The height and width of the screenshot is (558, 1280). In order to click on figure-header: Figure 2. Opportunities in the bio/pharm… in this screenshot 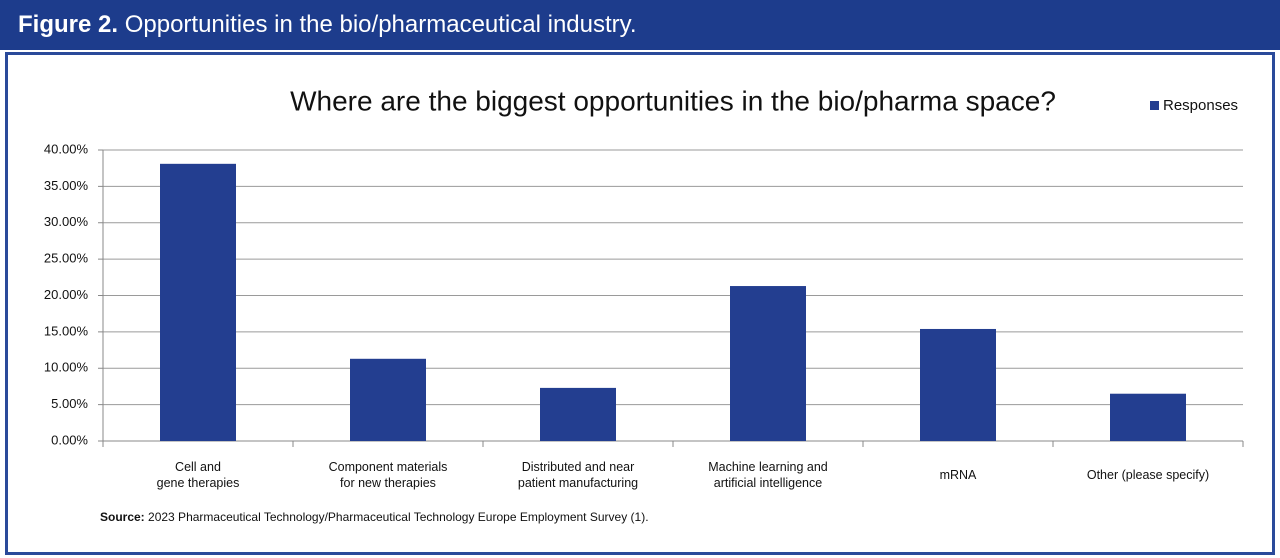, I will do `click(640, 25)`.